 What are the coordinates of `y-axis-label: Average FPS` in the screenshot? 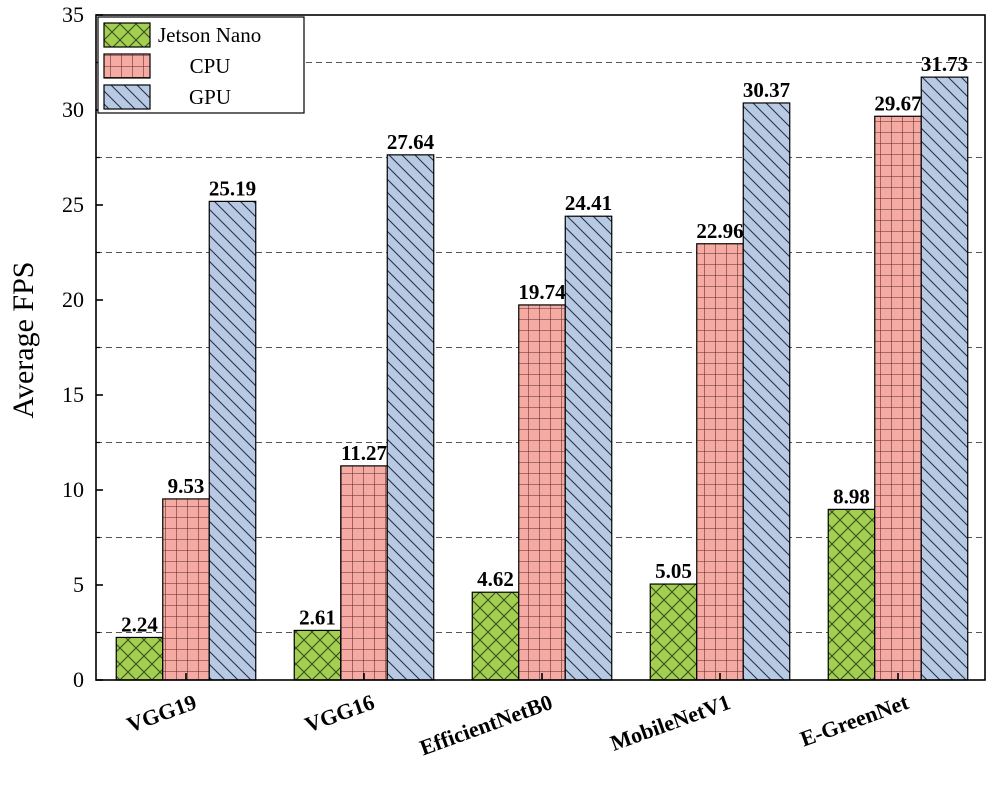 It's located at (23, 340).